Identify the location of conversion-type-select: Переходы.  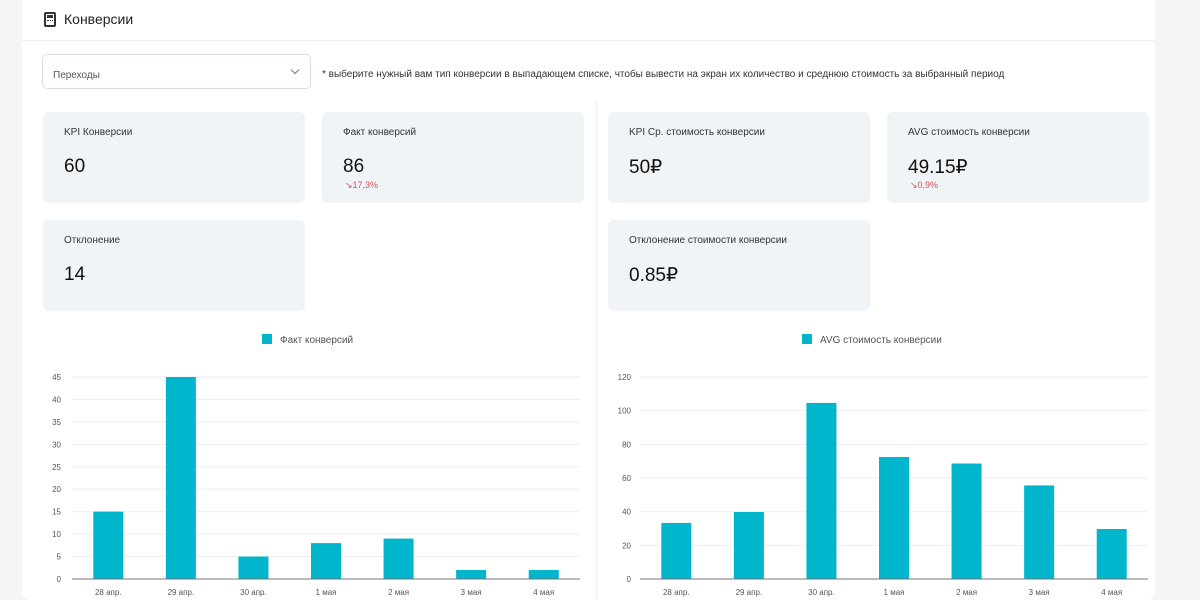
(176, 71).